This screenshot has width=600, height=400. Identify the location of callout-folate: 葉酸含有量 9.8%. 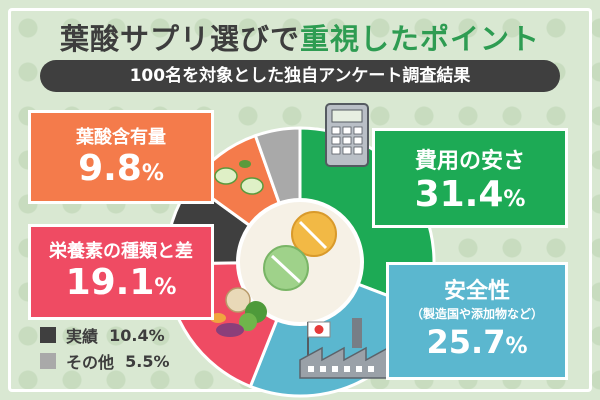
(121, 157).